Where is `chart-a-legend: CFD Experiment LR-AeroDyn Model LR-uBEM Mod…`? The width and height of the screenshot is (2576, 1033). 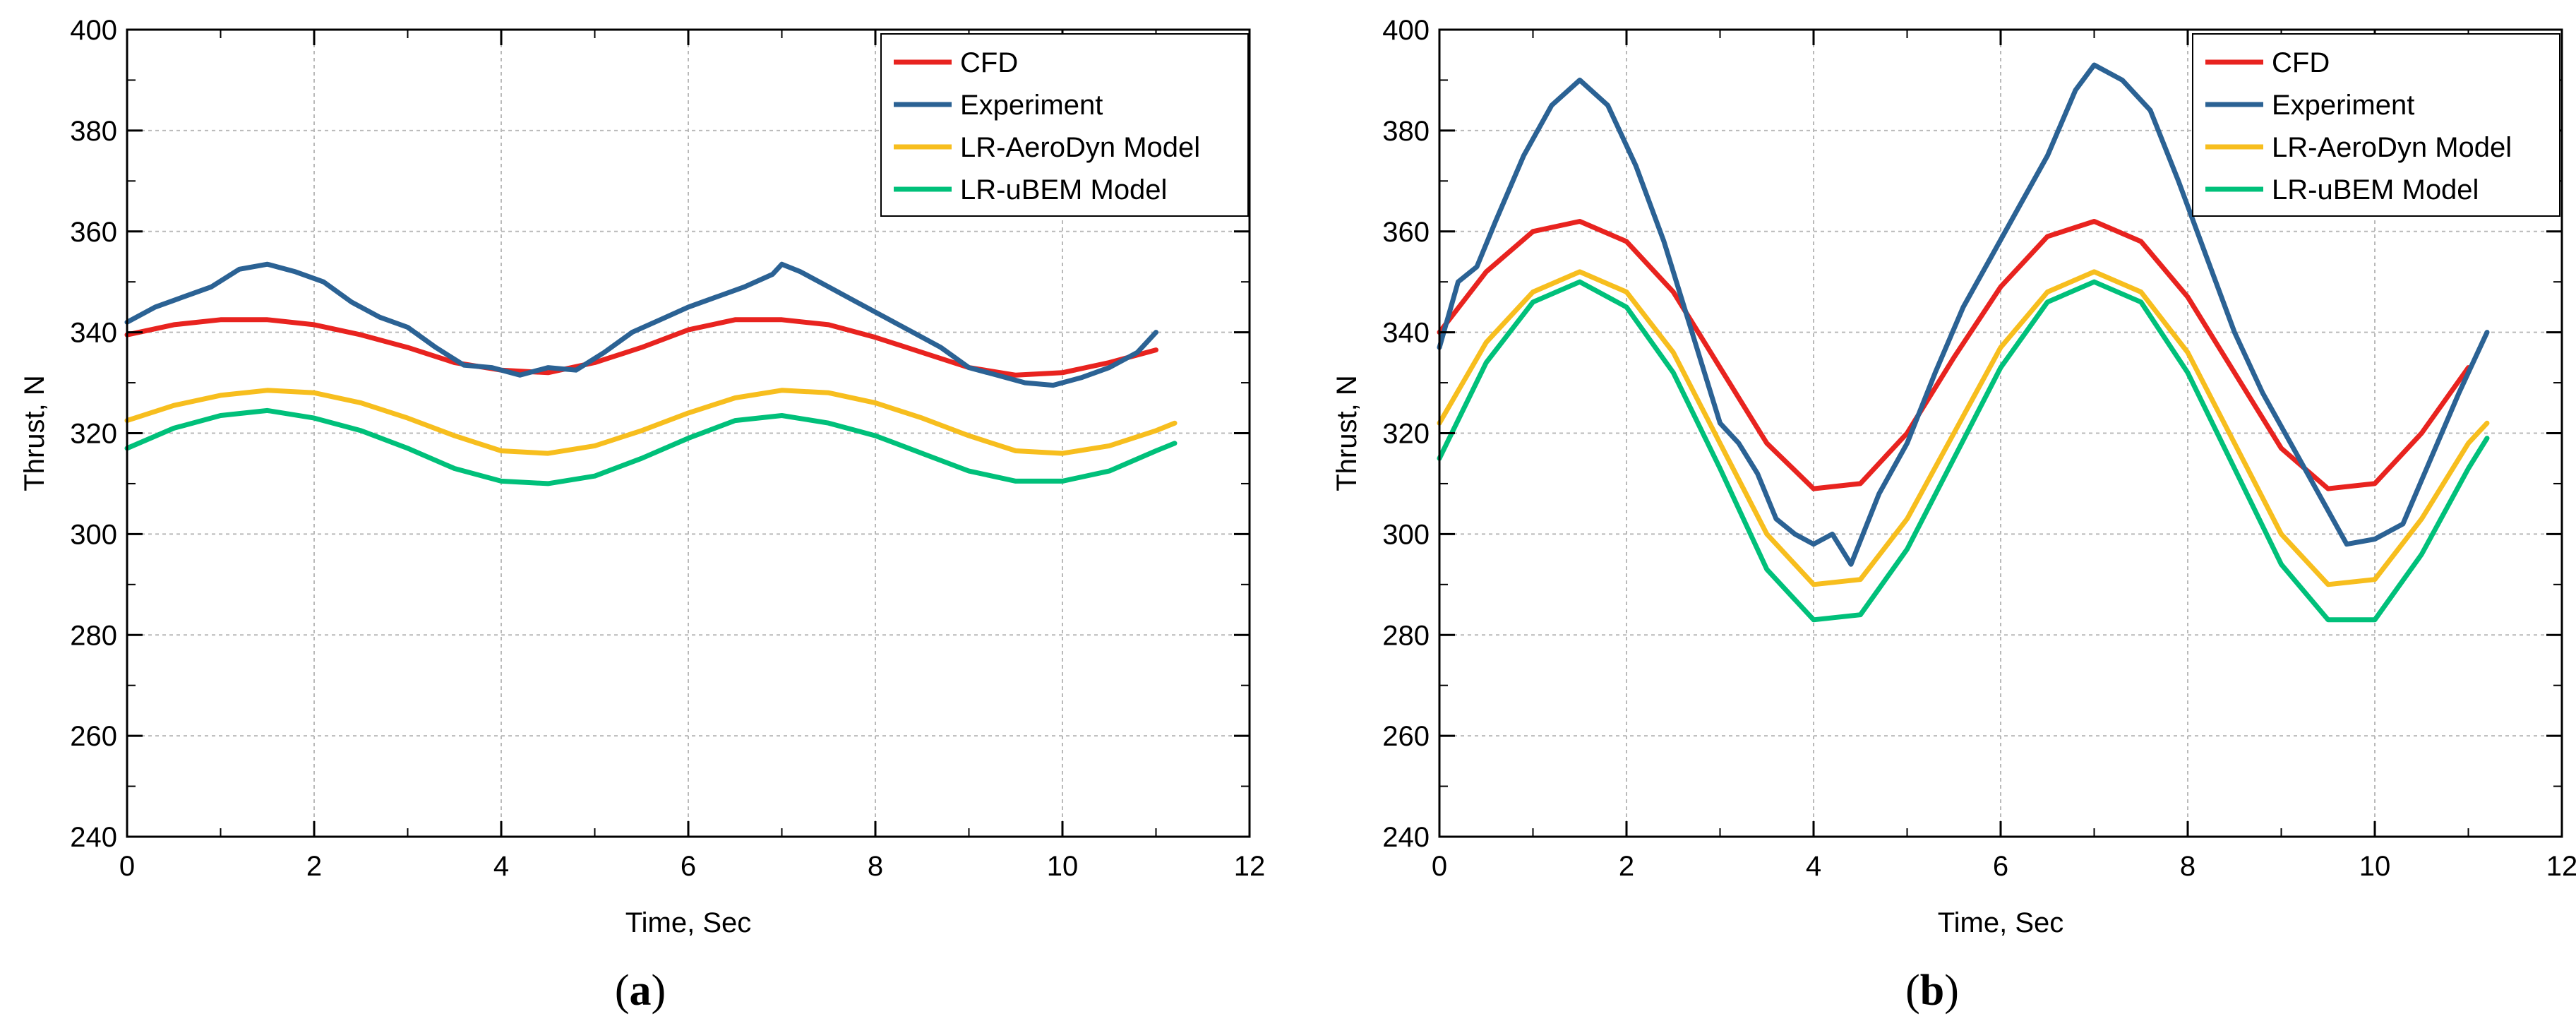 chart-a-legend: CFD Experiment LR-AeroDyn Model LR-uBEM Mod… is located at coordinates (1064, 125).